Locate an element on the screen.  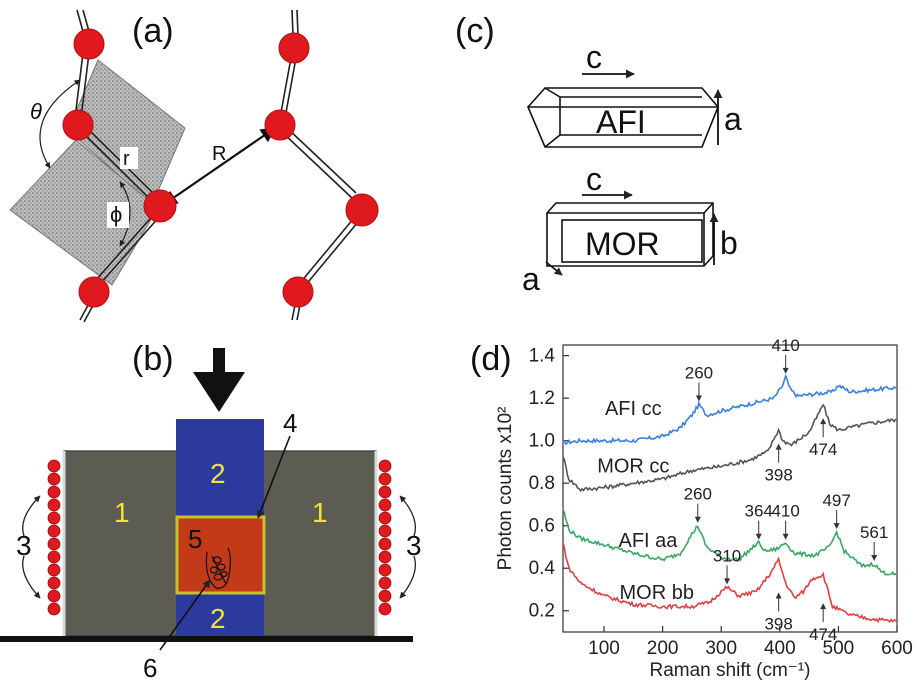
peak-label: 364 is located at coordinates (759, 511).